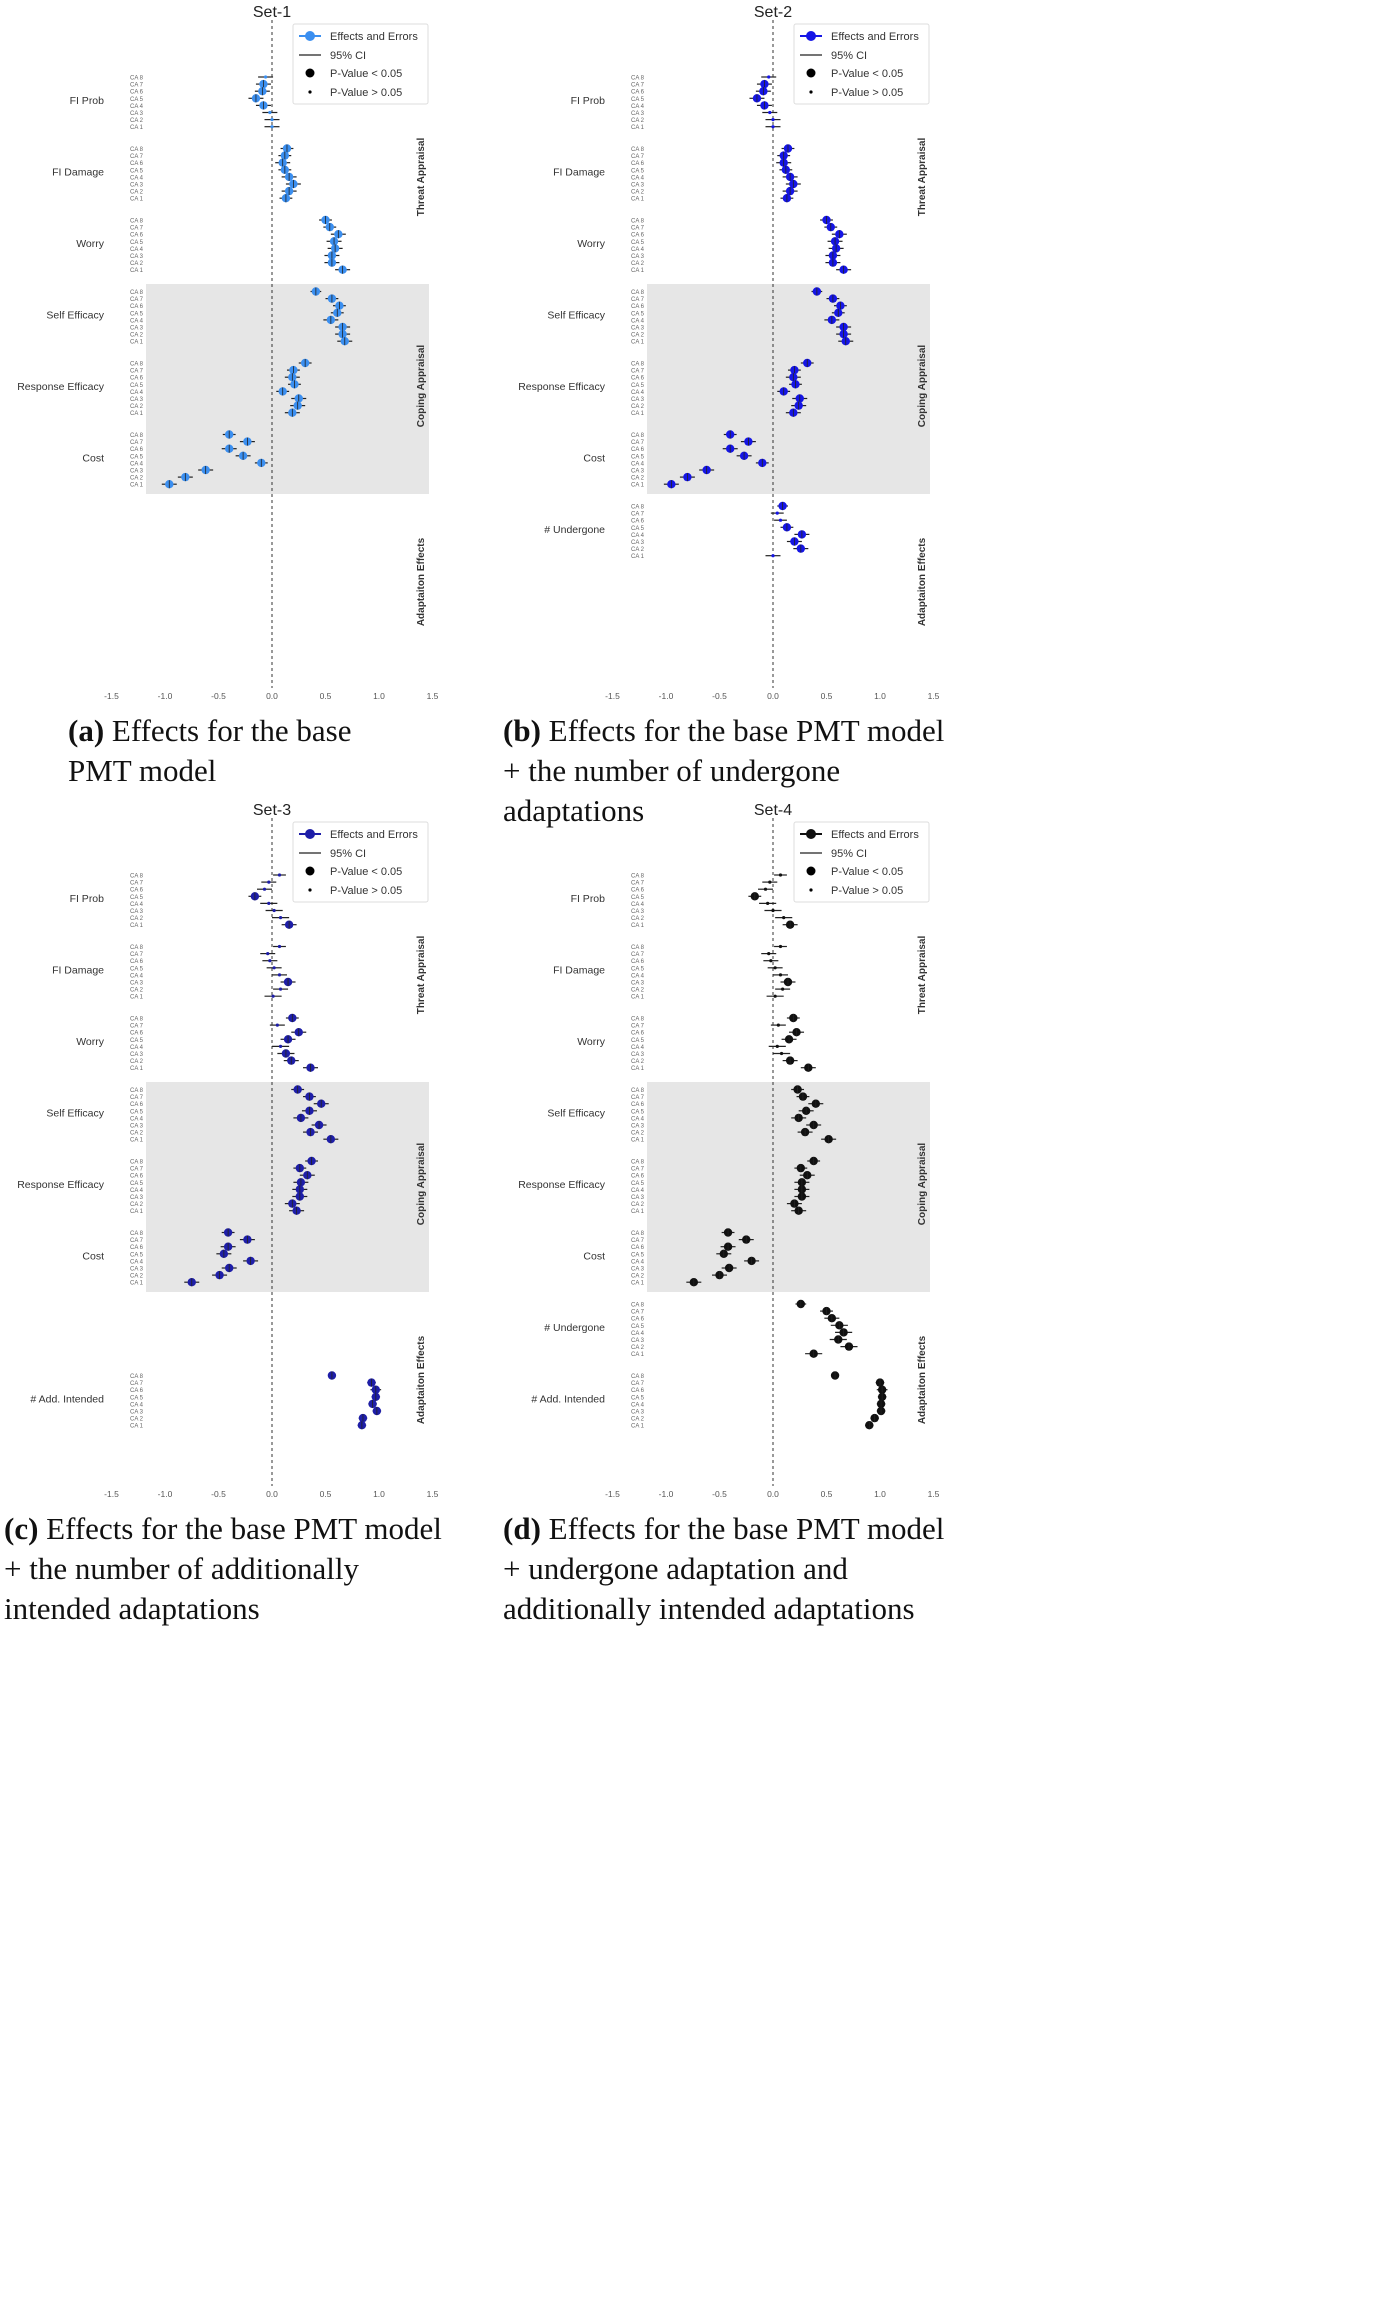 The height and width of the screenshot is (2301, 1400). I want to click on x-tick-label: 0.0, so click(773, 1494).